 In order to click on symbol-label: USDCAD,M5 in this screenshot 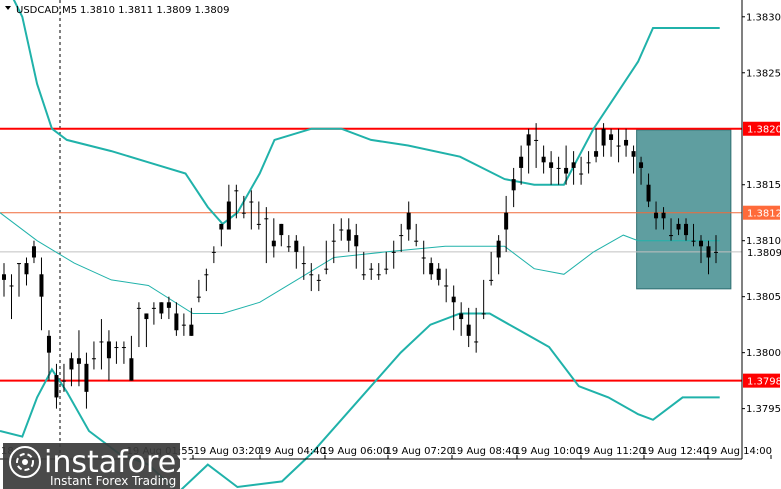, I will do `click(46, 10)`.